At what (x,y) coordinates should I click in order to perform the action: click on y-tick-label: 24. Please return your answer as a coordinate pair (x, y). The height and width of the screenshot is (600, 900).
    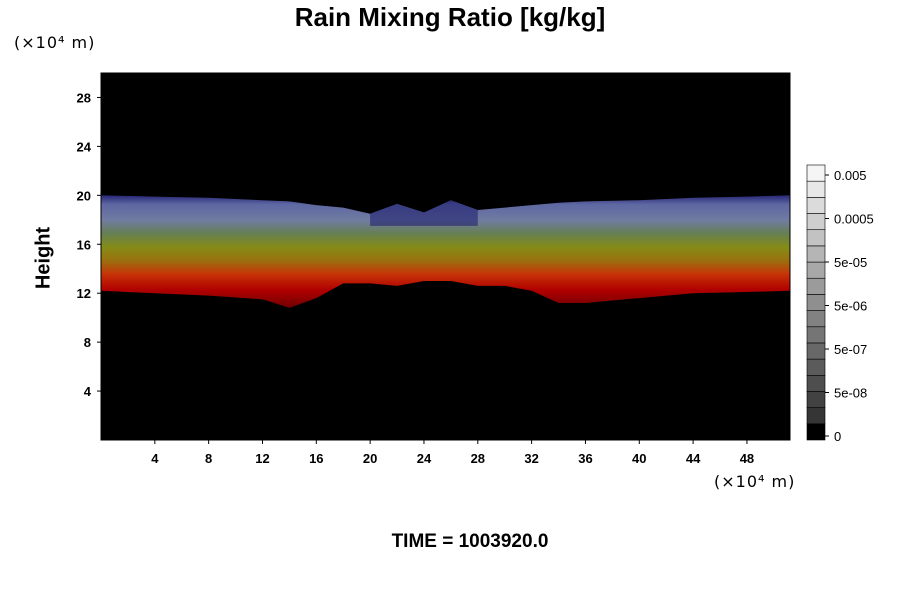
    Looking at the image, I should click on (84, 146).